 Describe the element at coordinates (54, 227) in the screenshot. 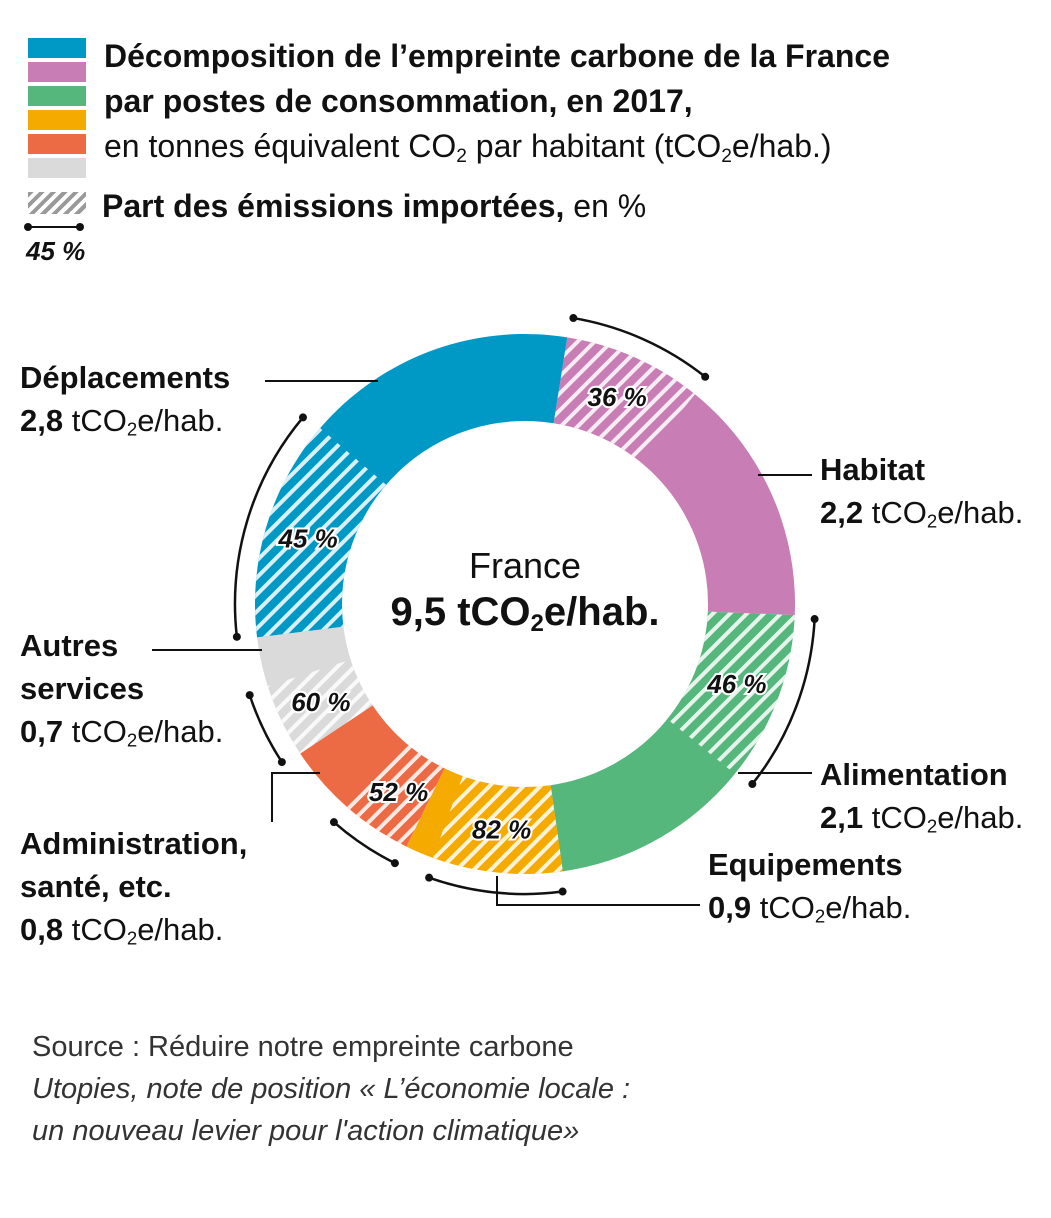

I see `legend-bracket-line` at that location.